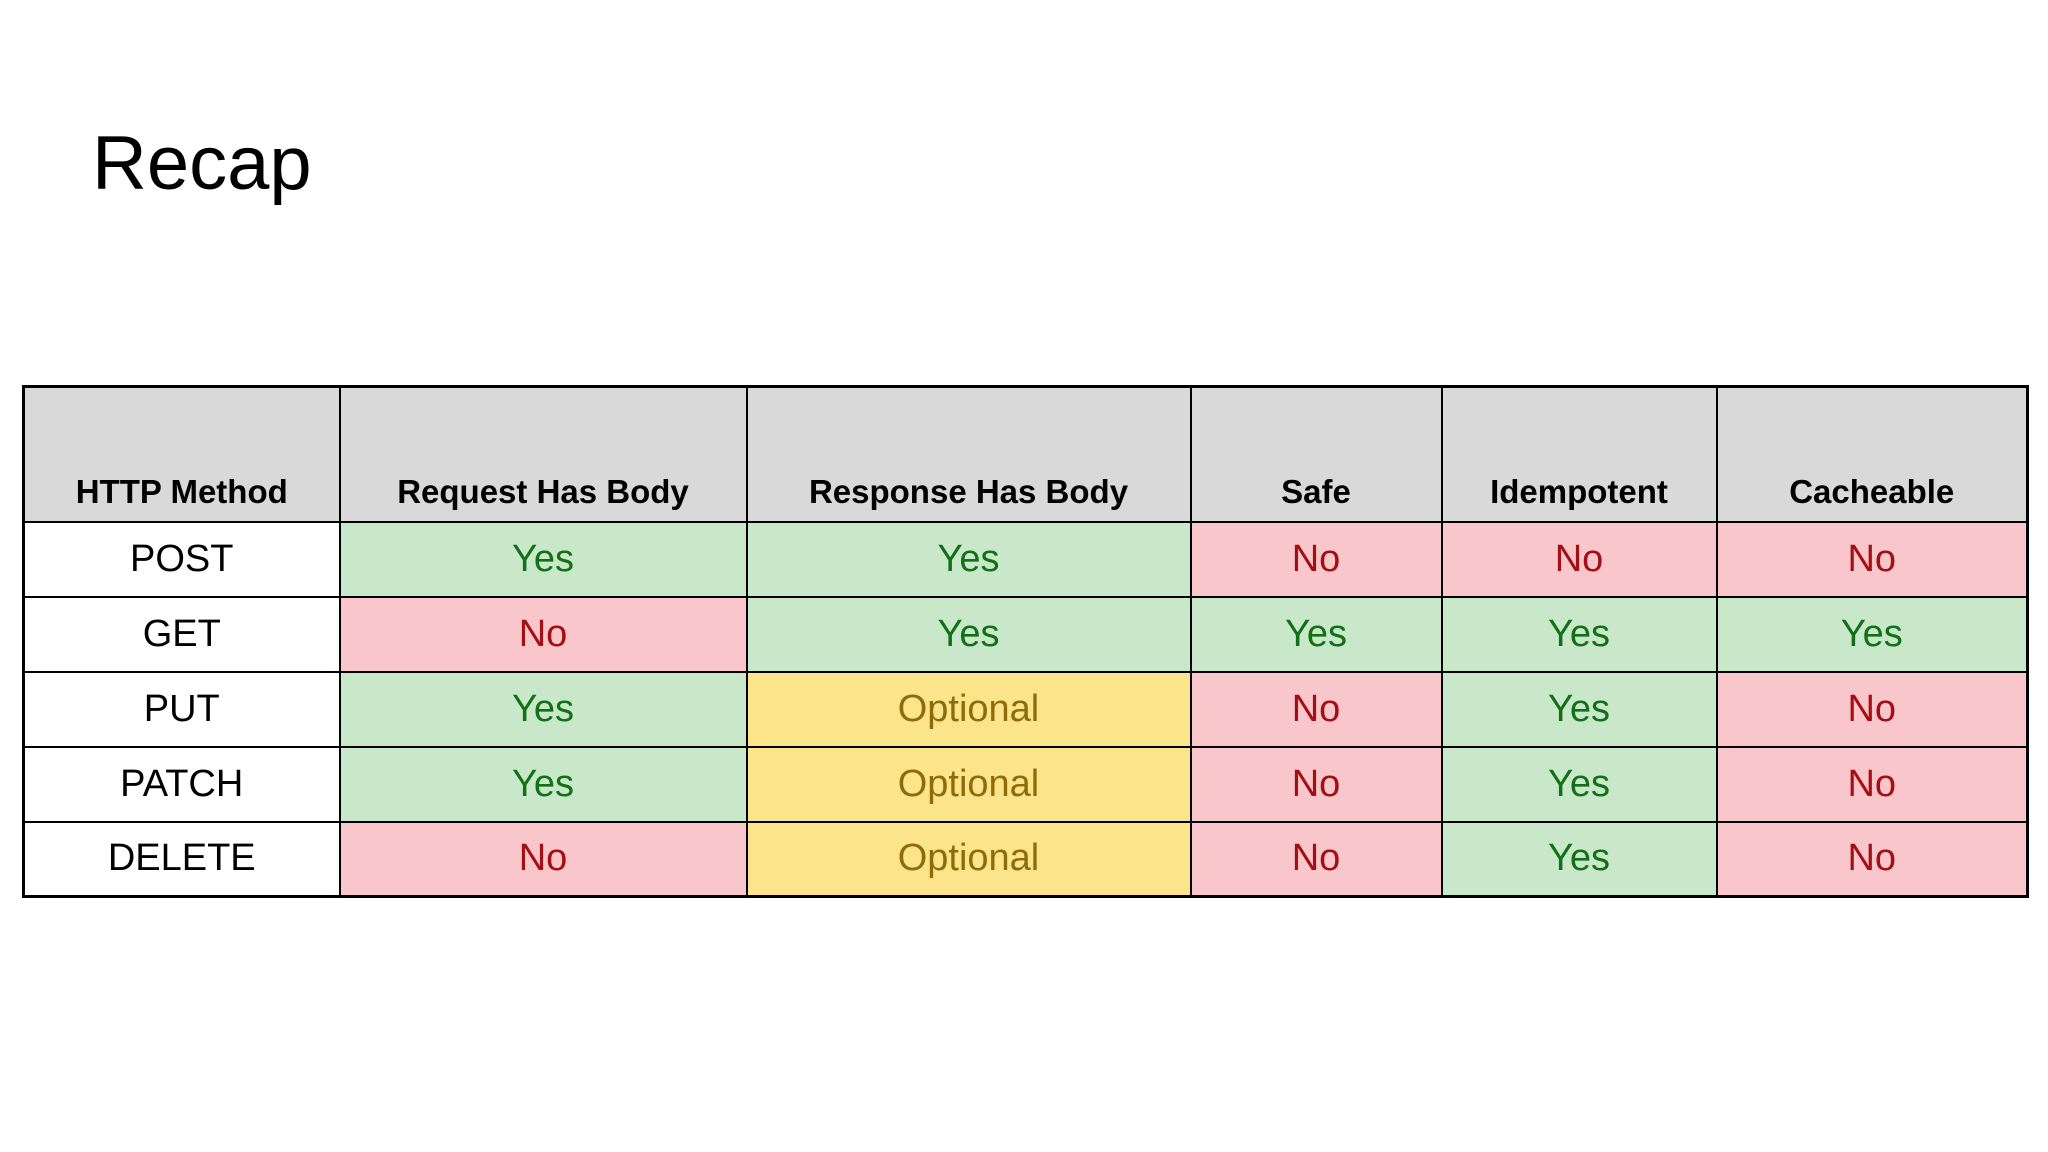 The height and width of the screenshot is (1152, 2048). Describe the element at coordinates (181, 784) in the screenshot. I see `method-cell: PATCH` at that location.